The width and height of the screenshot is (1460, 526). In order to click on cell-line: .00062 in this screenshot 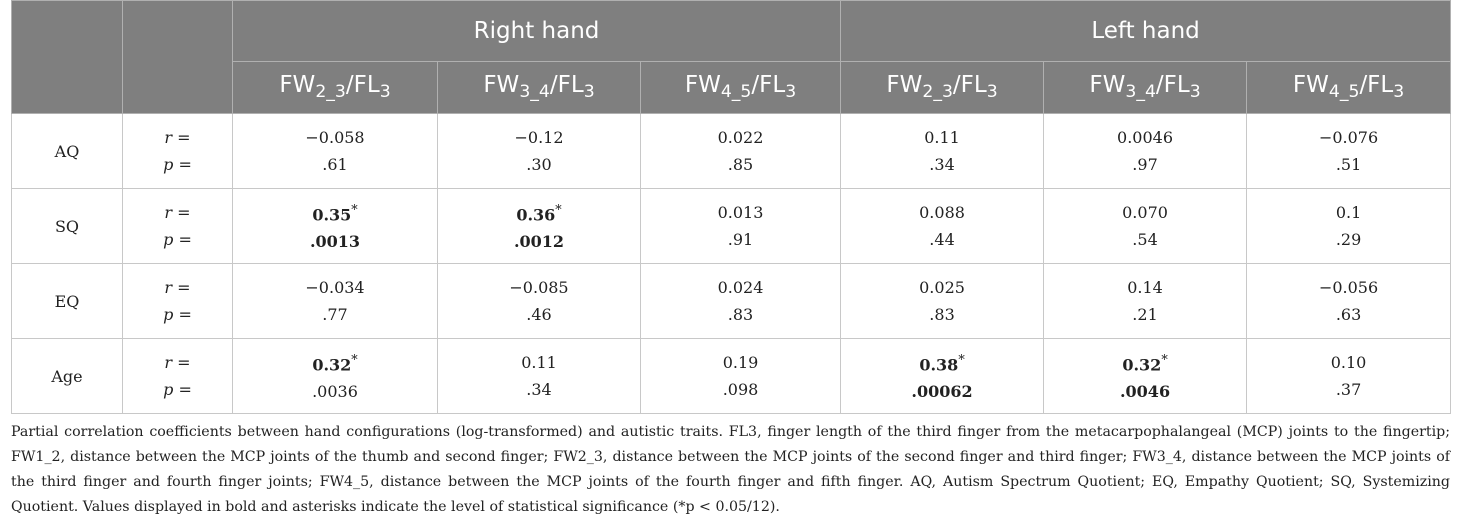, I will do `click(942, 391)`.